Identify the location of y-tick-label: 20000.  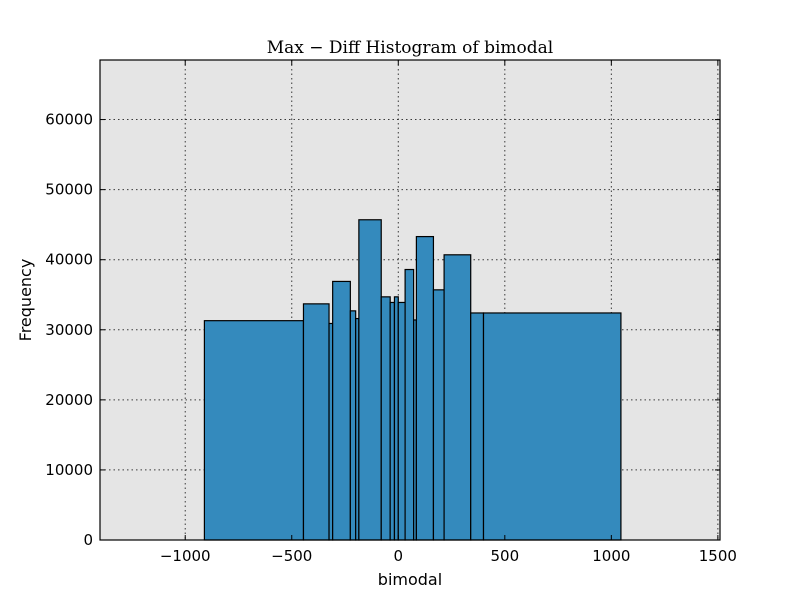
(69, 400).